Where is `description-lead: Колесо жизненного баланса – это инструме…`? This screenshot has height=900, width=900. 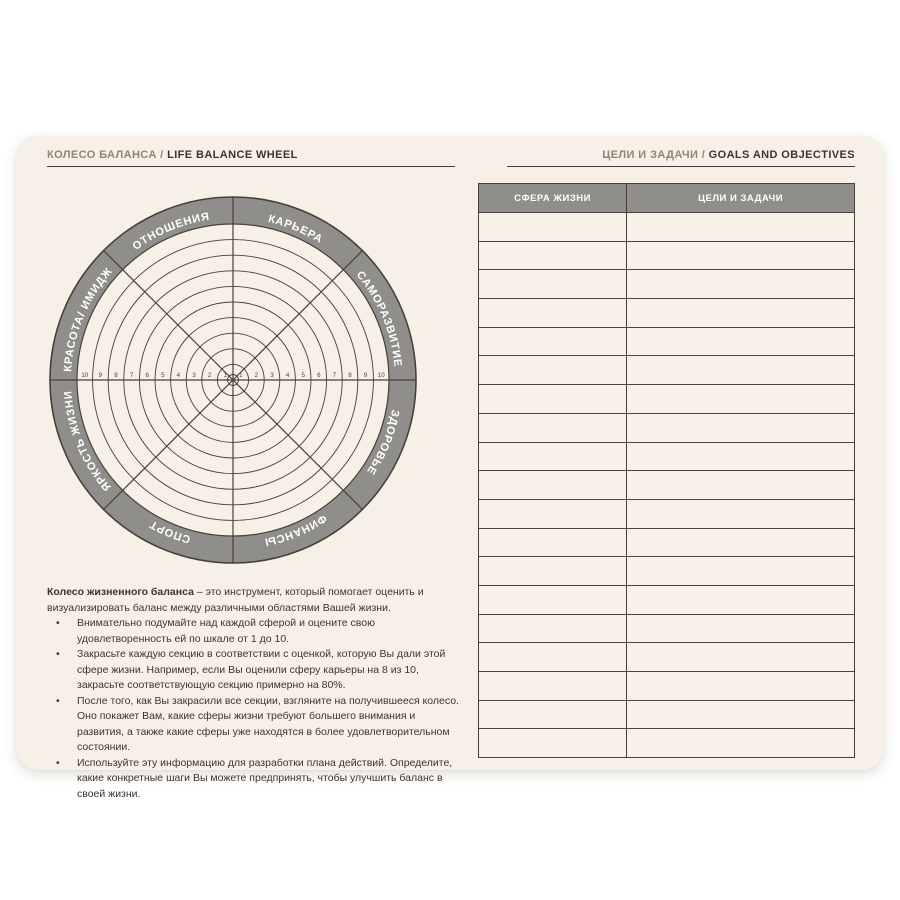 description-lead: Колесо жизненного баланса – это инструме… is located at coordinates (253, 600).